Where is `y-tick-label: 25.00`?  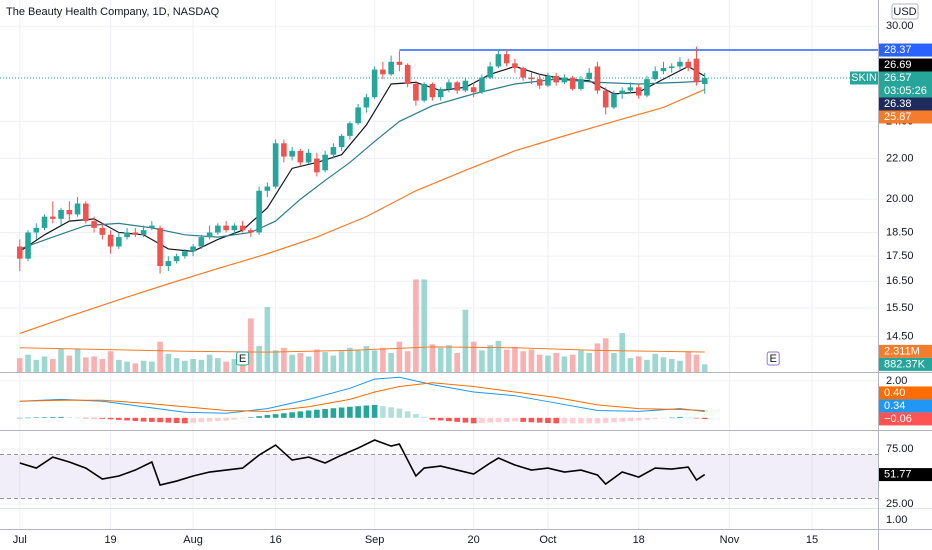
y-tick-label: 25.00 is located at coordinates (900, 504).